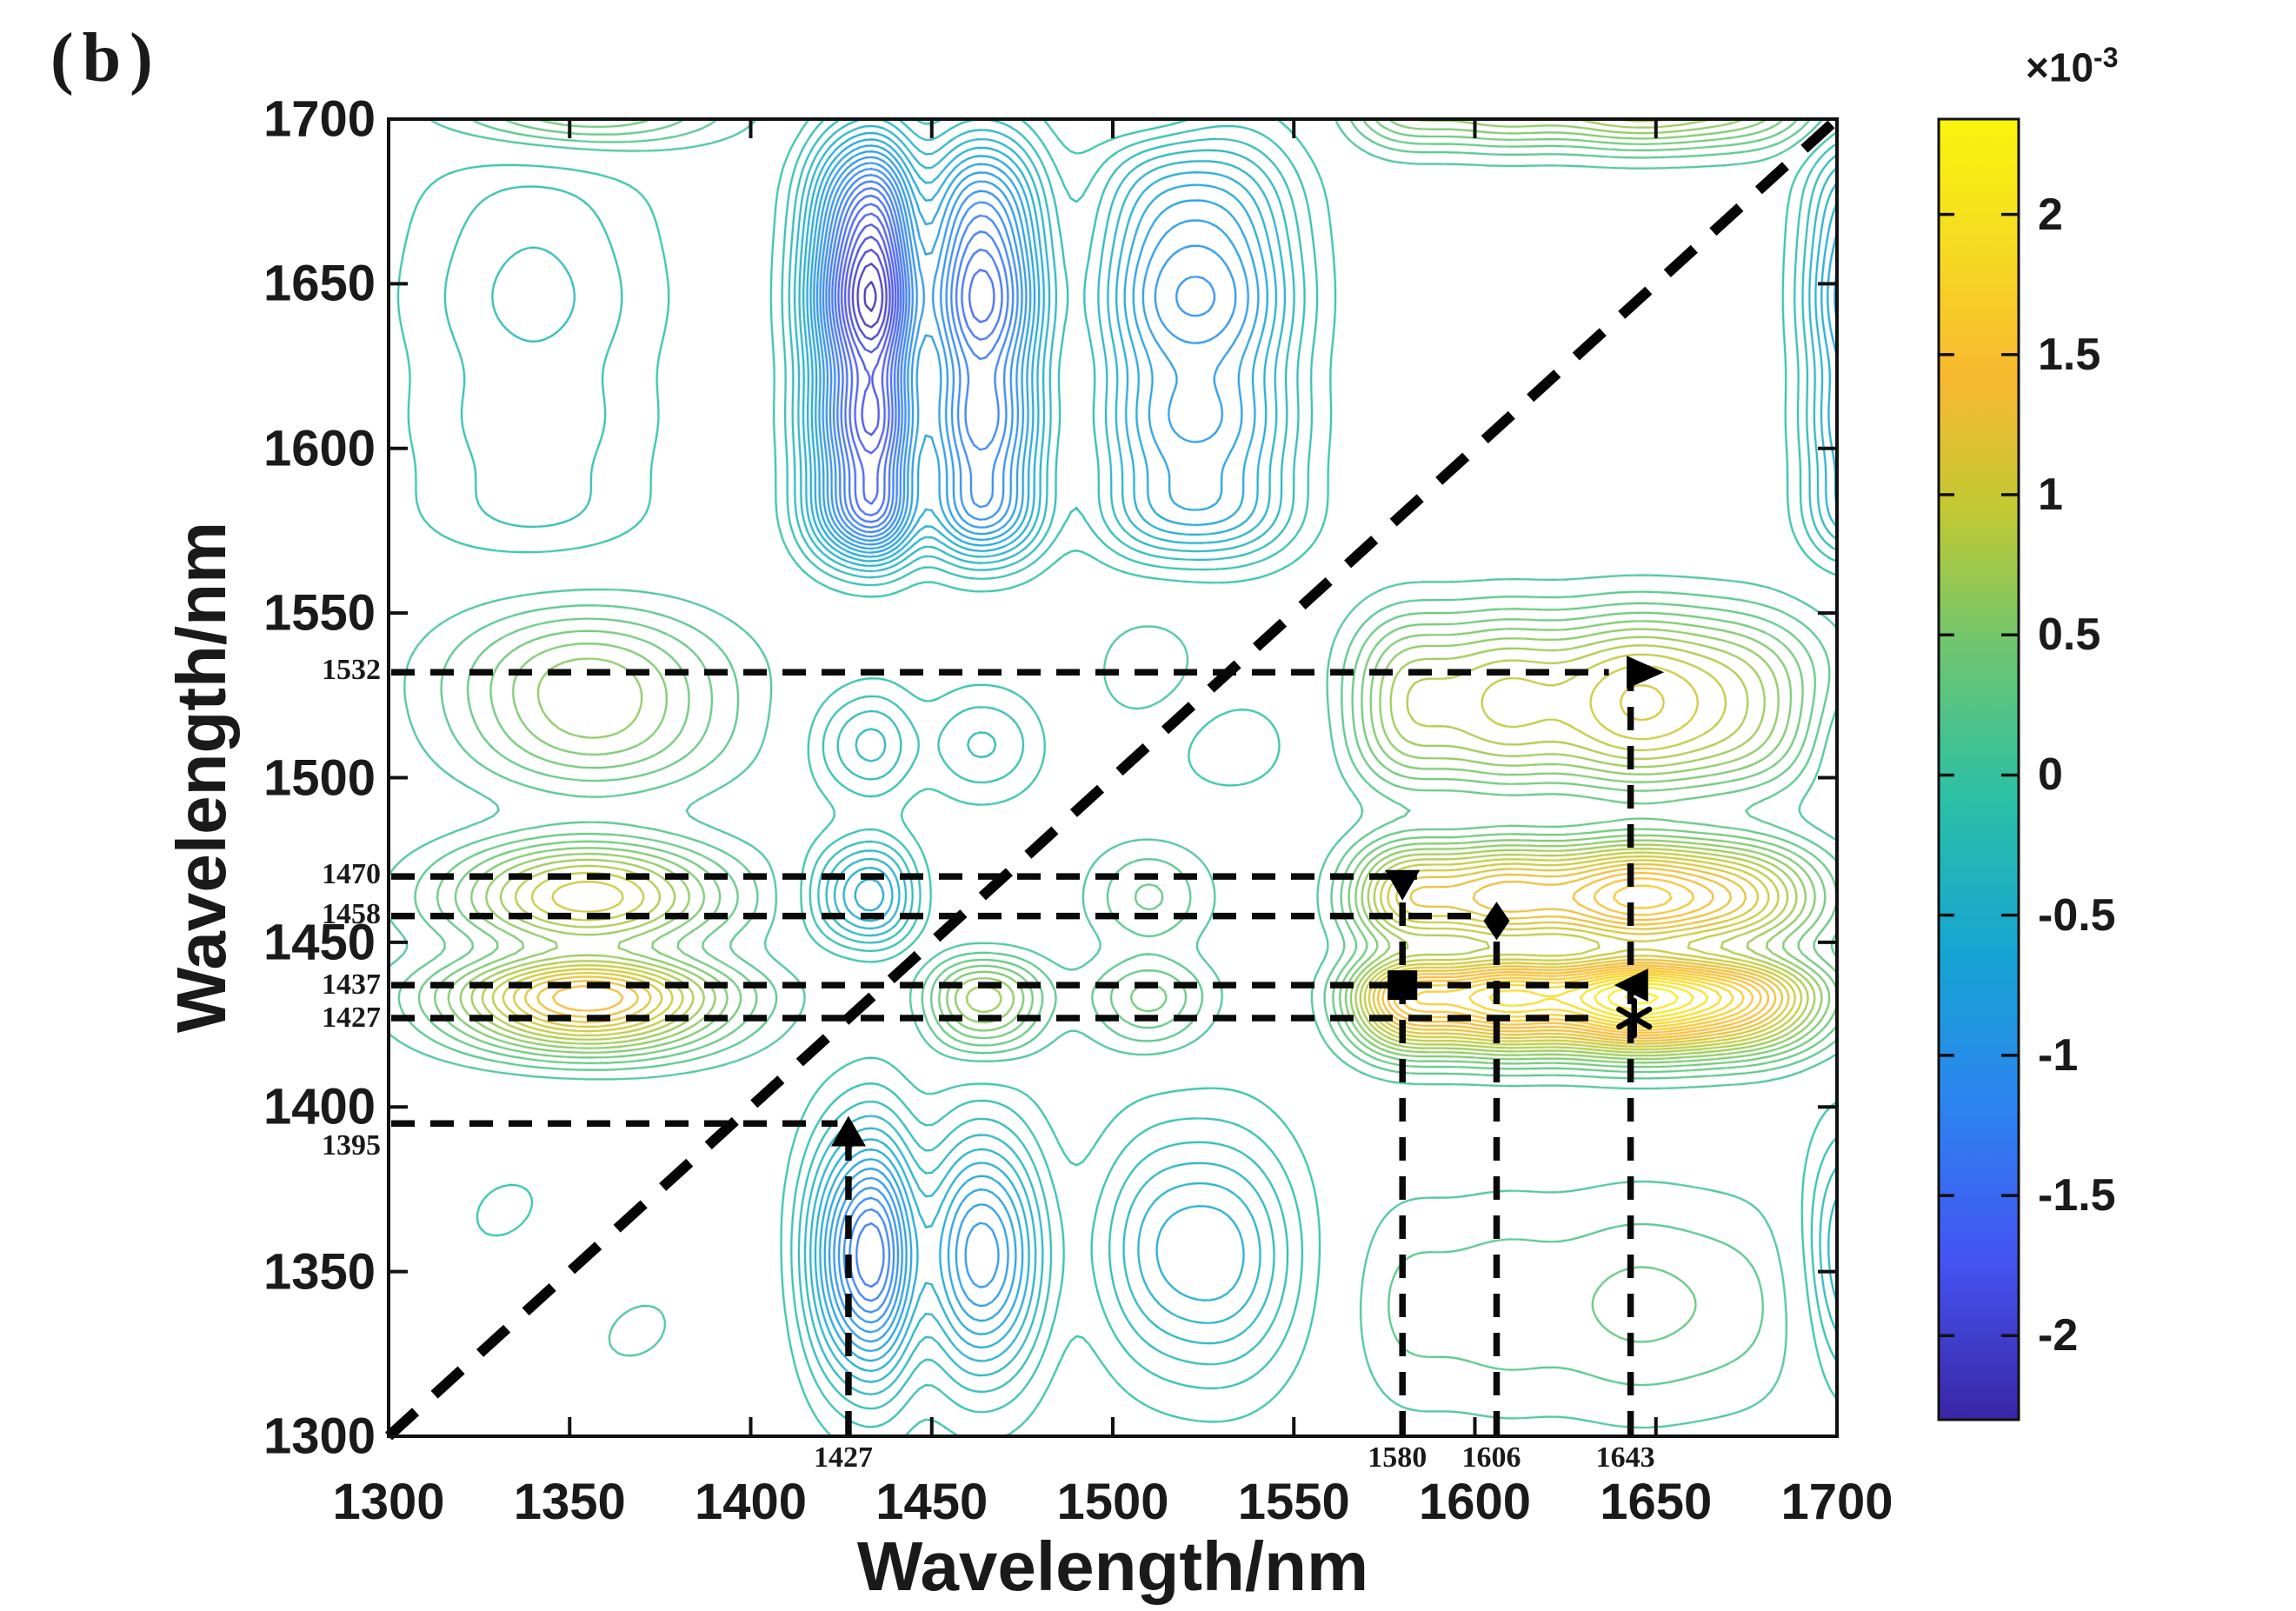  What do you see at coordinates (1634, 1018) in the screenshot?
I see `marker-asterisk` at bounding box center [1634, 1018].